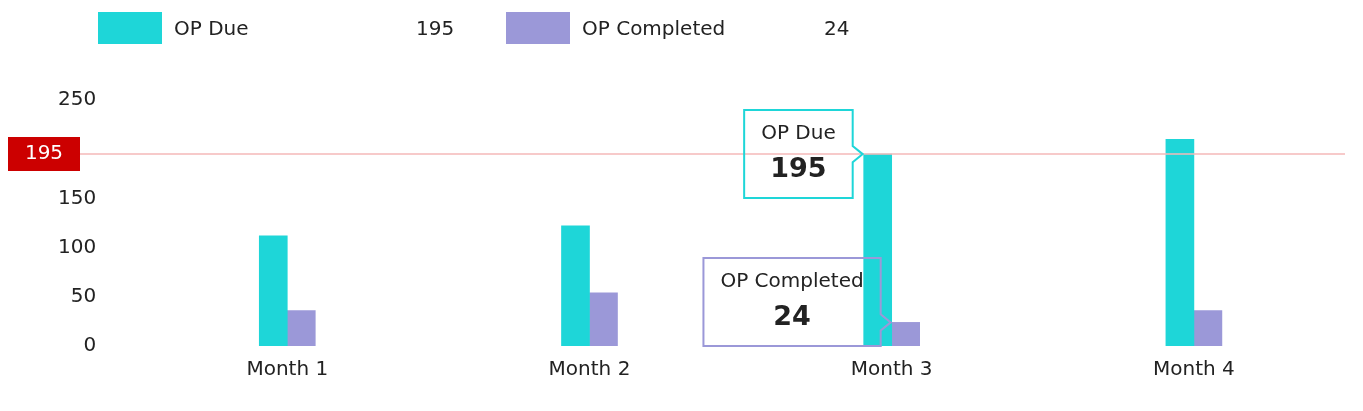 The width and height of the screenshot is (1363, 411). What do you see at coordinates (212, 28) in the screenshot?
I see `legend-label: OP Due` at bounding box center [212, 28].